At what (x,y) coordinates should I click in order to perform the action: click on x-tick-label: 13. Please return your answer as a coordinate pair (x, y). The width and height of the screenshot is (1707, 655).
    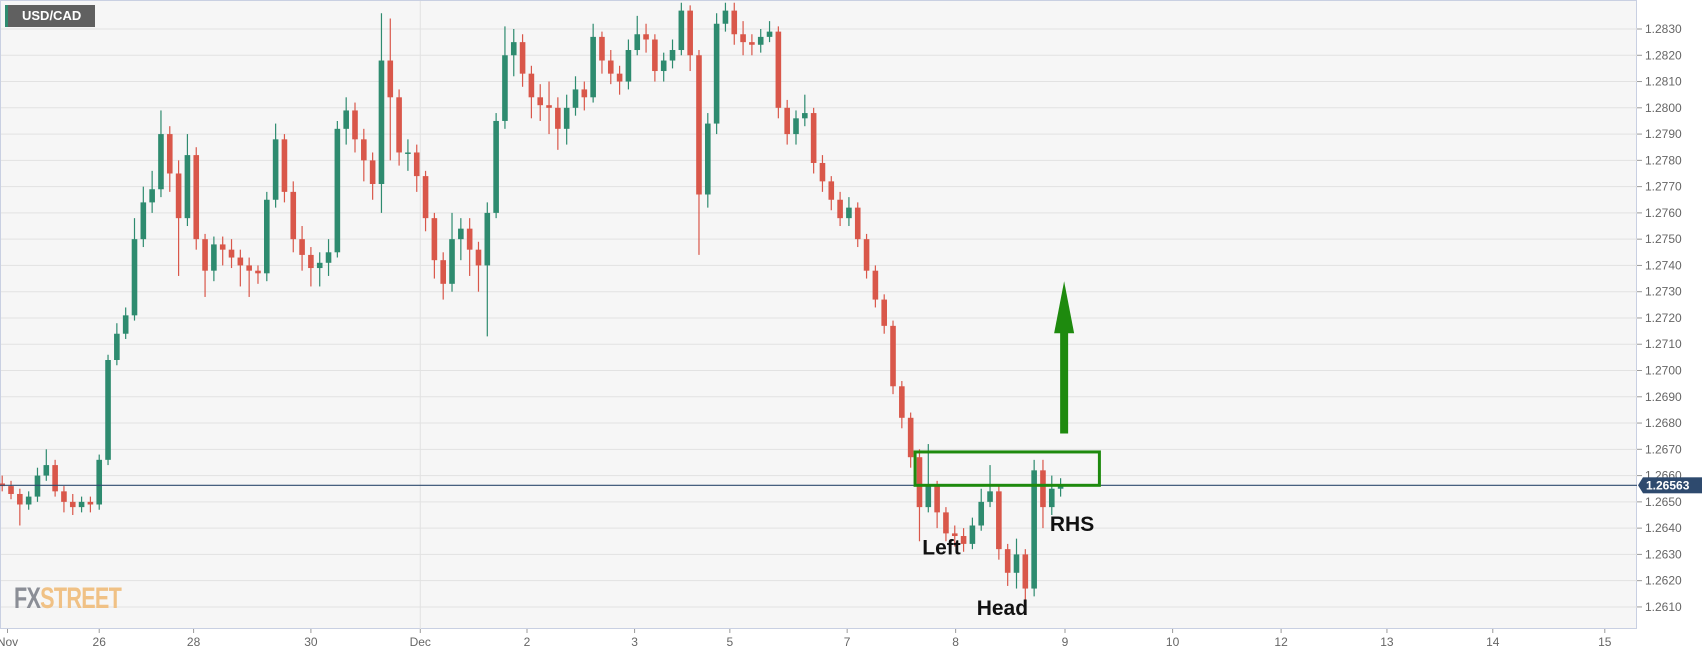
    Looking at the image, I should click on (1387, 642).